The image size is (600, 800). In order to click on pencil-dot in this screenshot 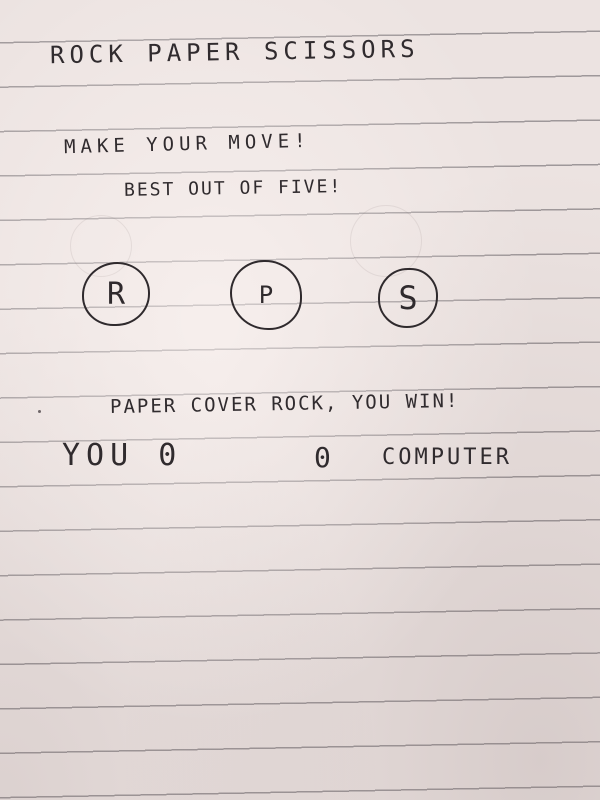, I will do `click(39, 411)`.